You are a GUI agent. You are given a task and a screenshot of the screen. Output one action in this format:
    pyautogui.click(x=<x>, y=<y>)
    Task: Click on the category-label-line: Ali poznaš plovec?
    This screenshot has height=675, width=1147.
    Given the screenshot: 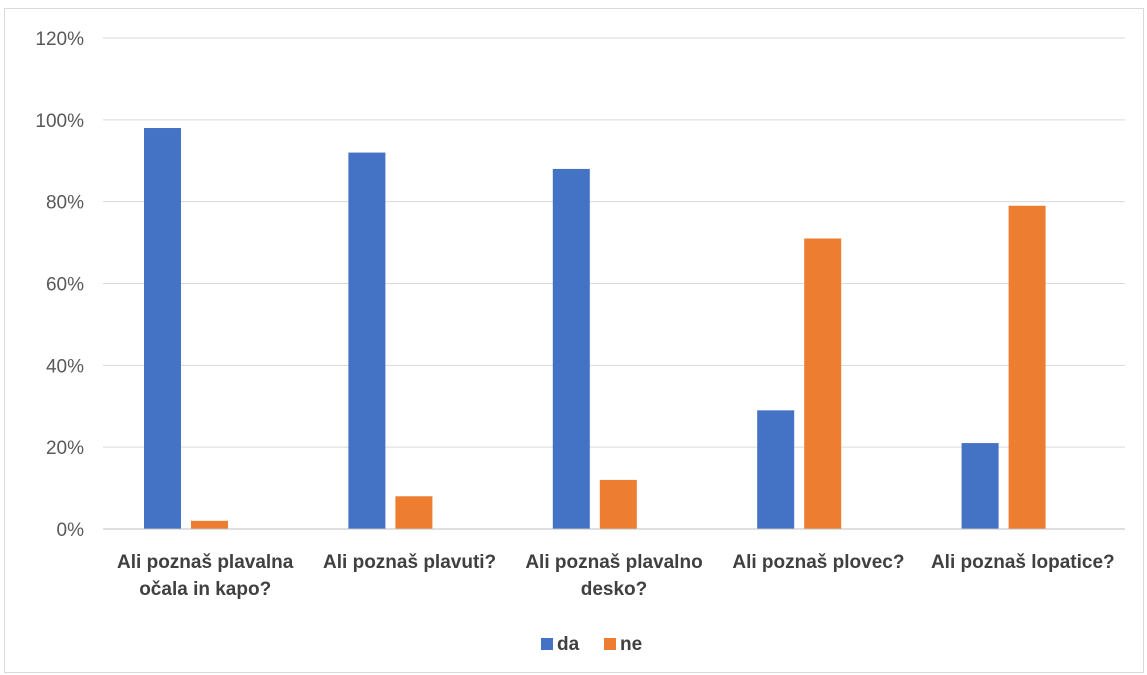 What is the action you would take?
    pyautogui.click(x=818, y=562)
    